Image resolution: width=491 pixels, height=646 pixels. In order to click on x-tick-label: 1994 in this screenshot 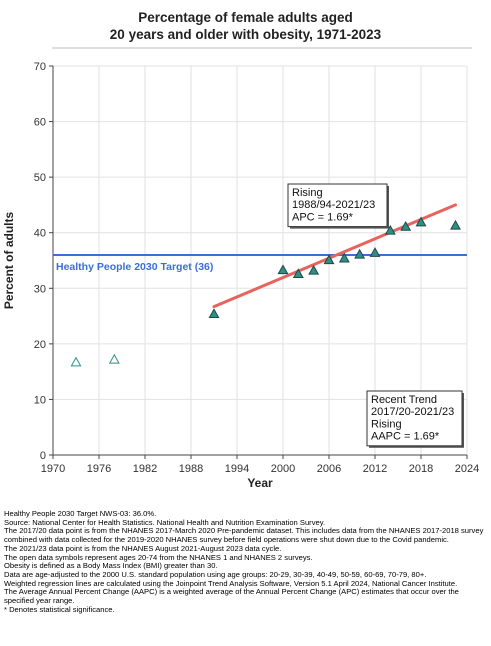, I will do `click(237, 469)`.